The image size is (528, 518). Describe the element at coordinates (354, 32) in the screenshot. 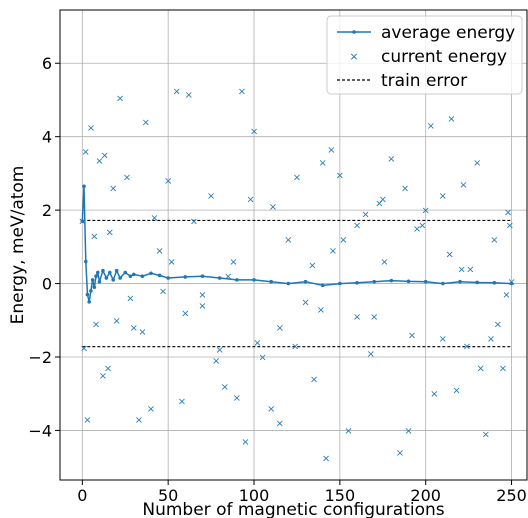

I see `legend-average-marker` at that location.